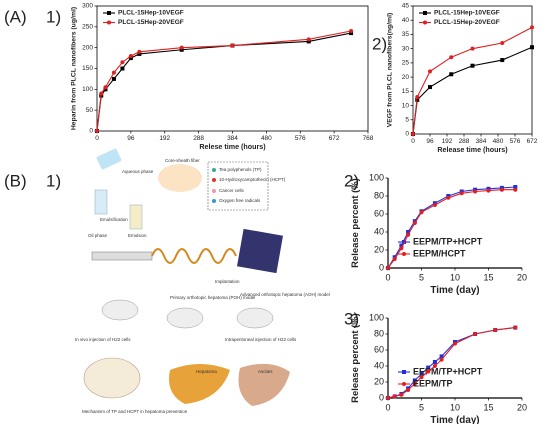  What do you see at coordinates (232, 138) in the screenshot?
I see `x-tick-label: 384` at bounding box center [232, 138].